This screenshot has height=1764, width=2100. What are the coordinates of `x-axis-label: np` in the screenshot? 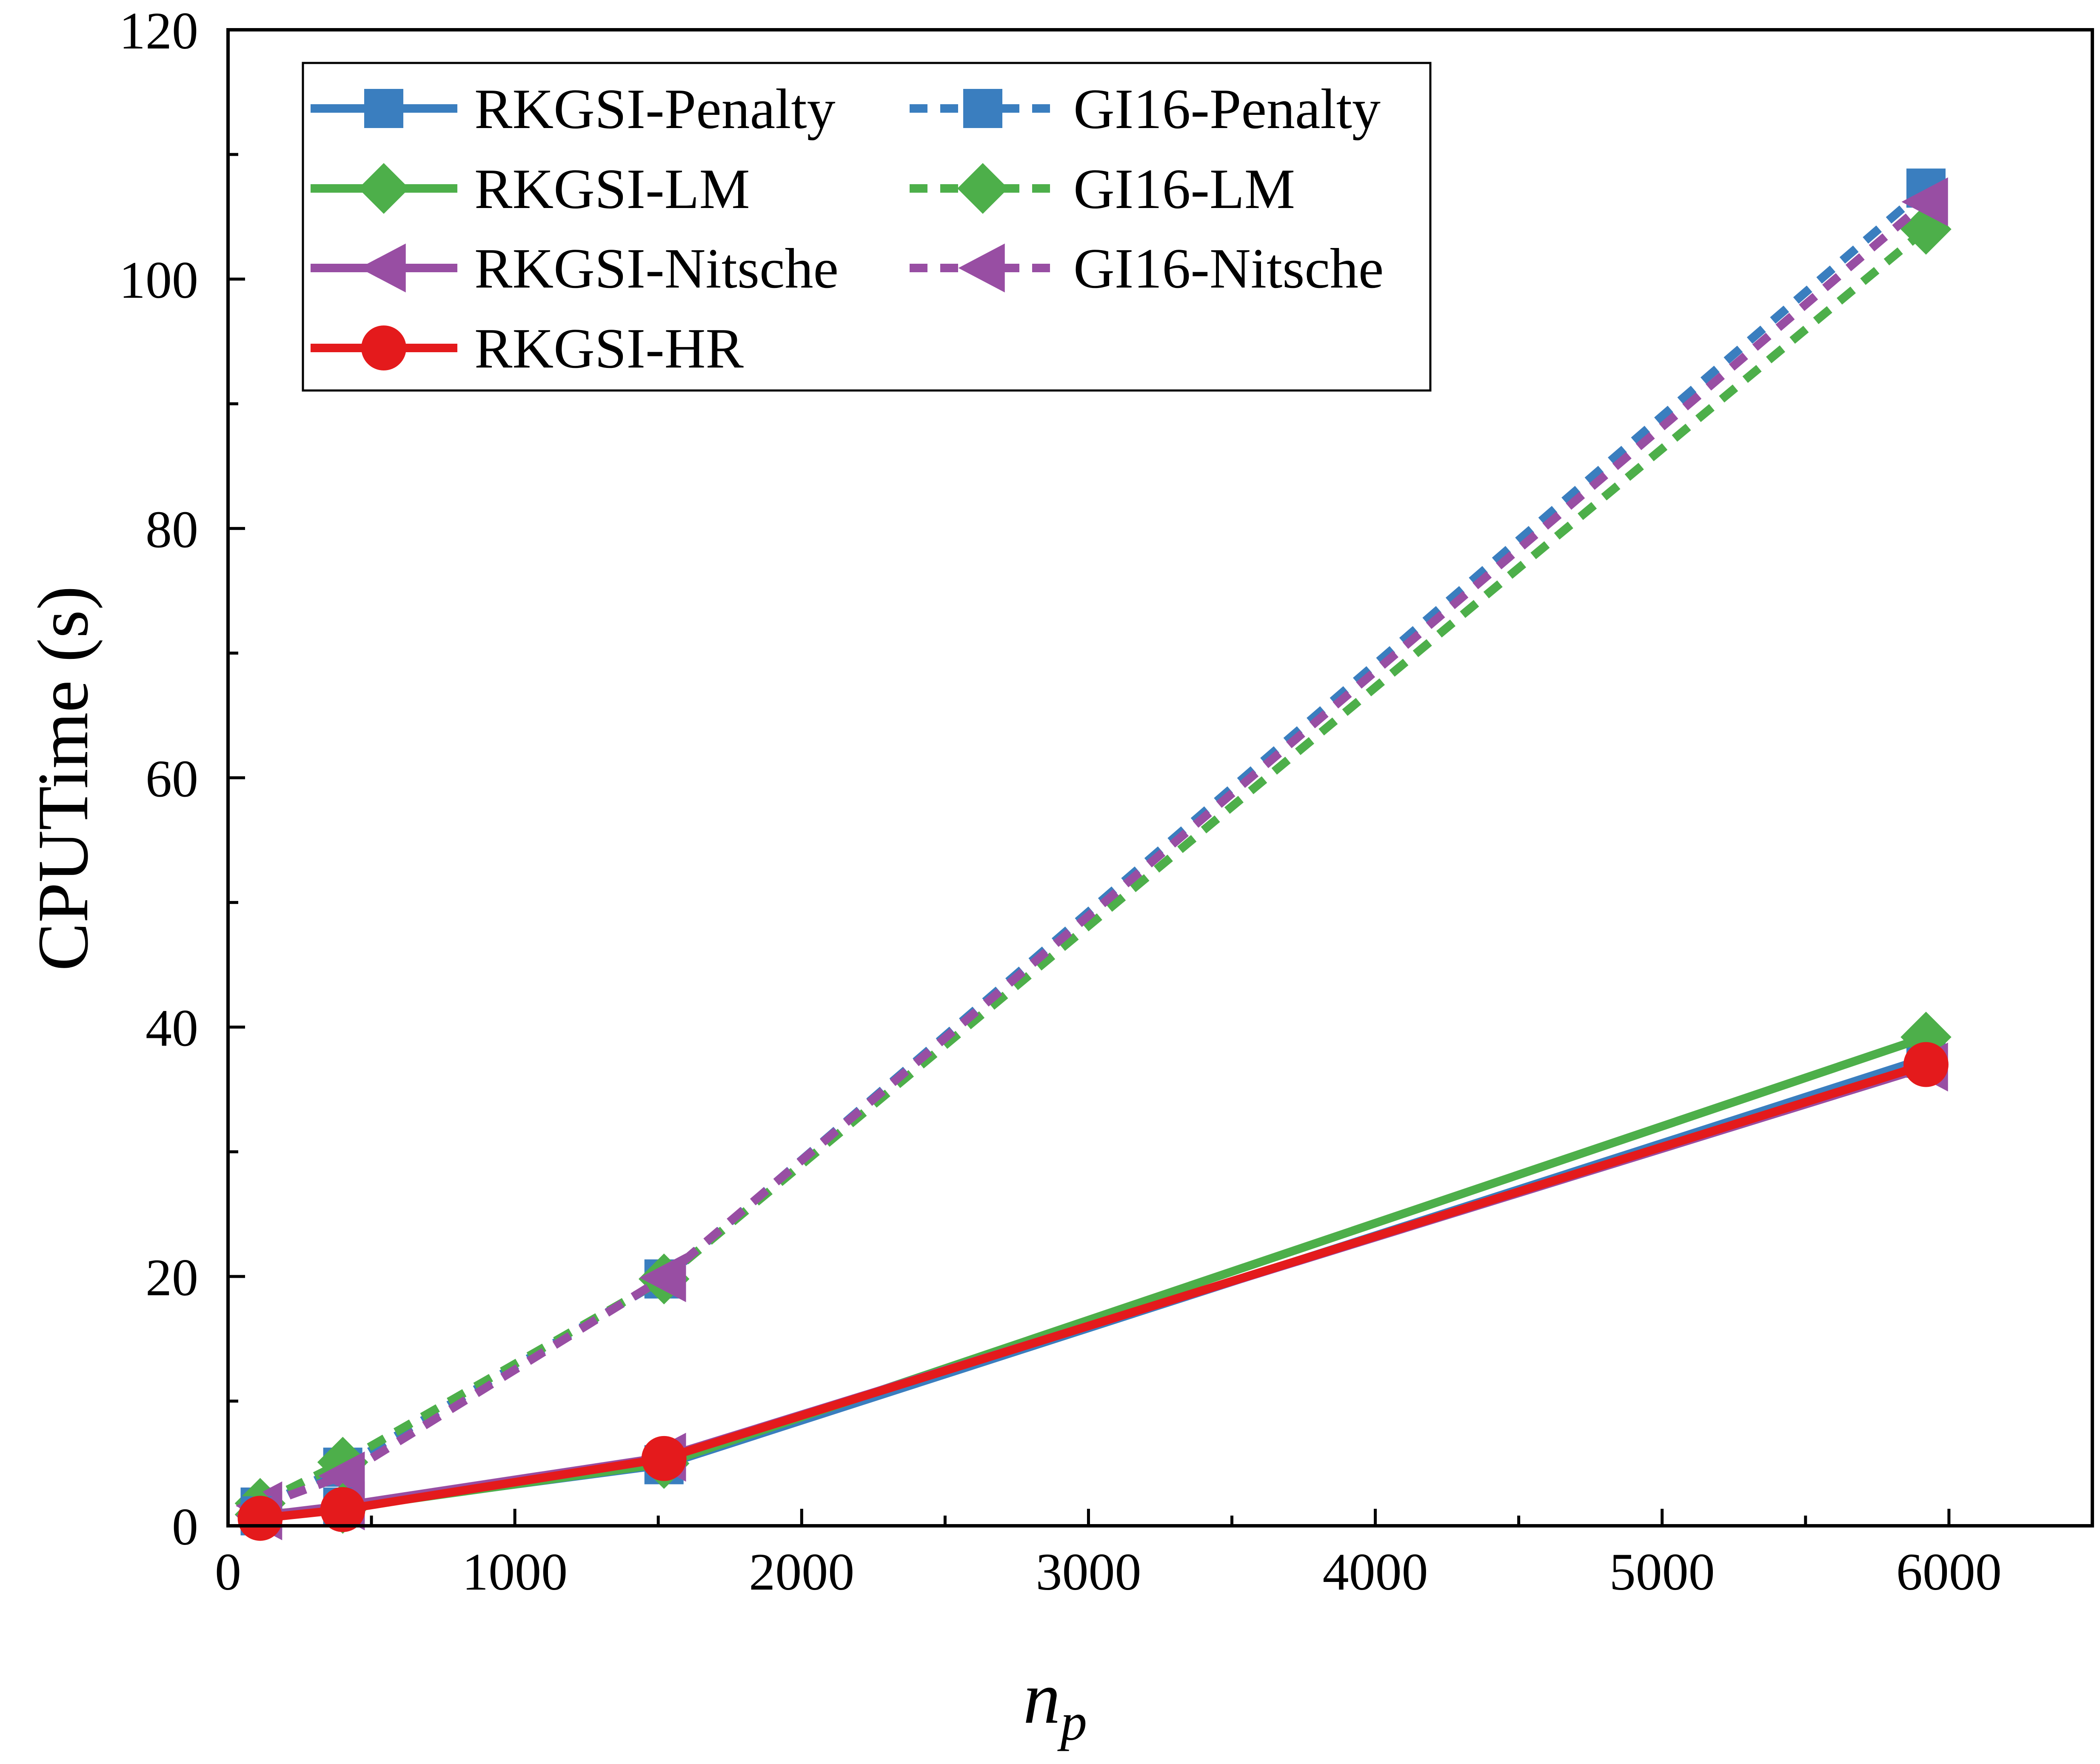 It's located at (1055, 1704).